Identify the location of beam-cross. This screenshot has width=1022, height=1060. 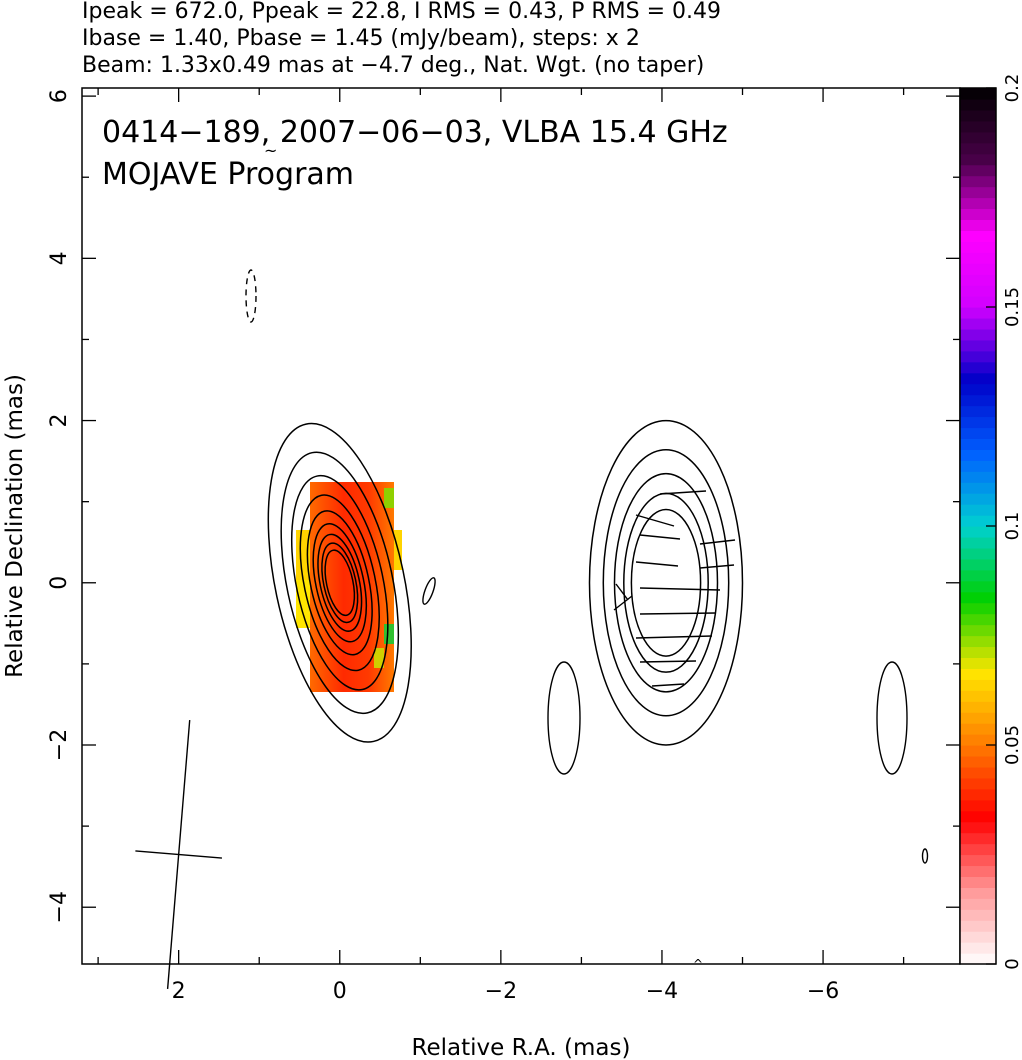
(178, 854).